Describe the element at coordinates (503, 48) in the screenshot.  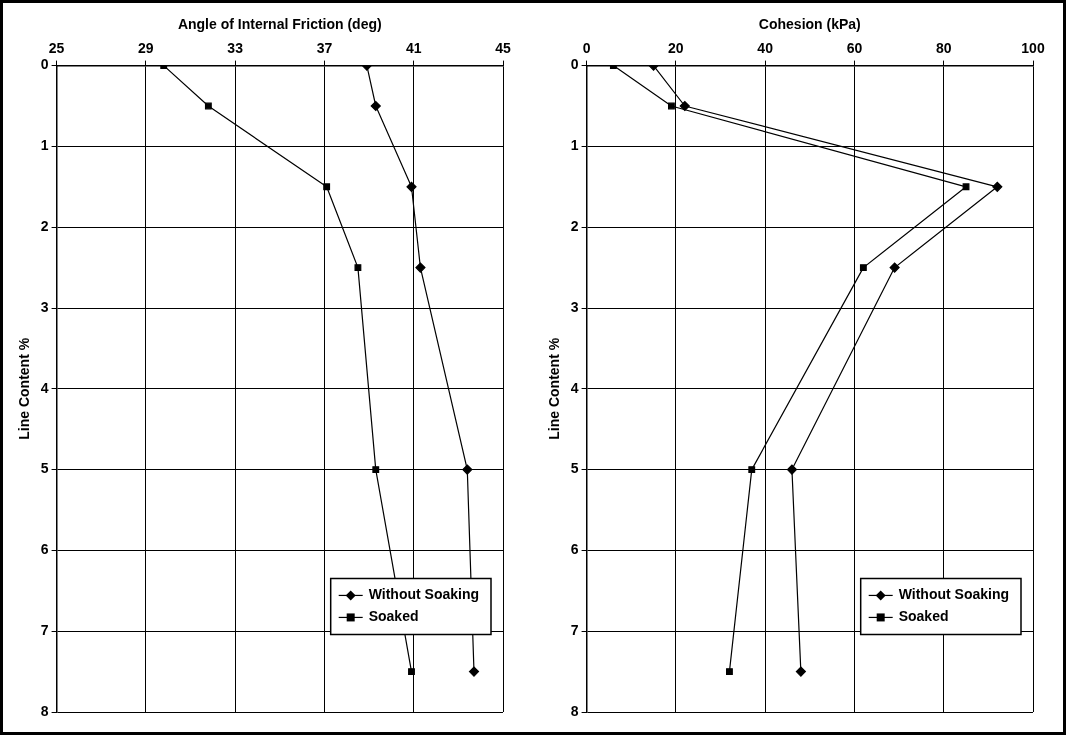
I see `x-tick-label: 45` at that location.